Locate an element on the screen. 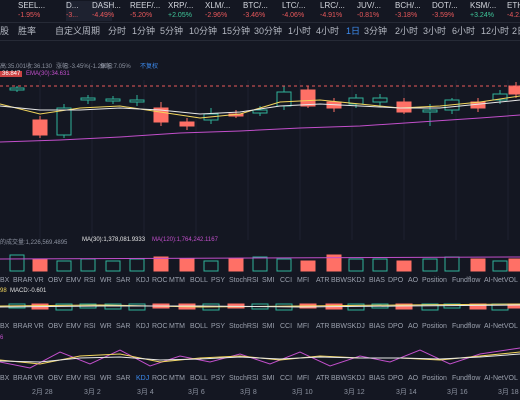 The width and height of the screenshot is (520, 400). period-option: 5分钟 is located at coordinates (172, 31).